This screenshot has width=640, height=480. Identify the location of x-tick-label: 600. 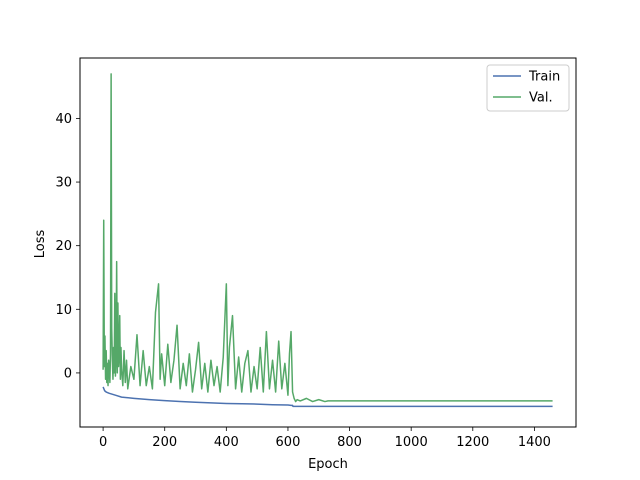
(288, 442).